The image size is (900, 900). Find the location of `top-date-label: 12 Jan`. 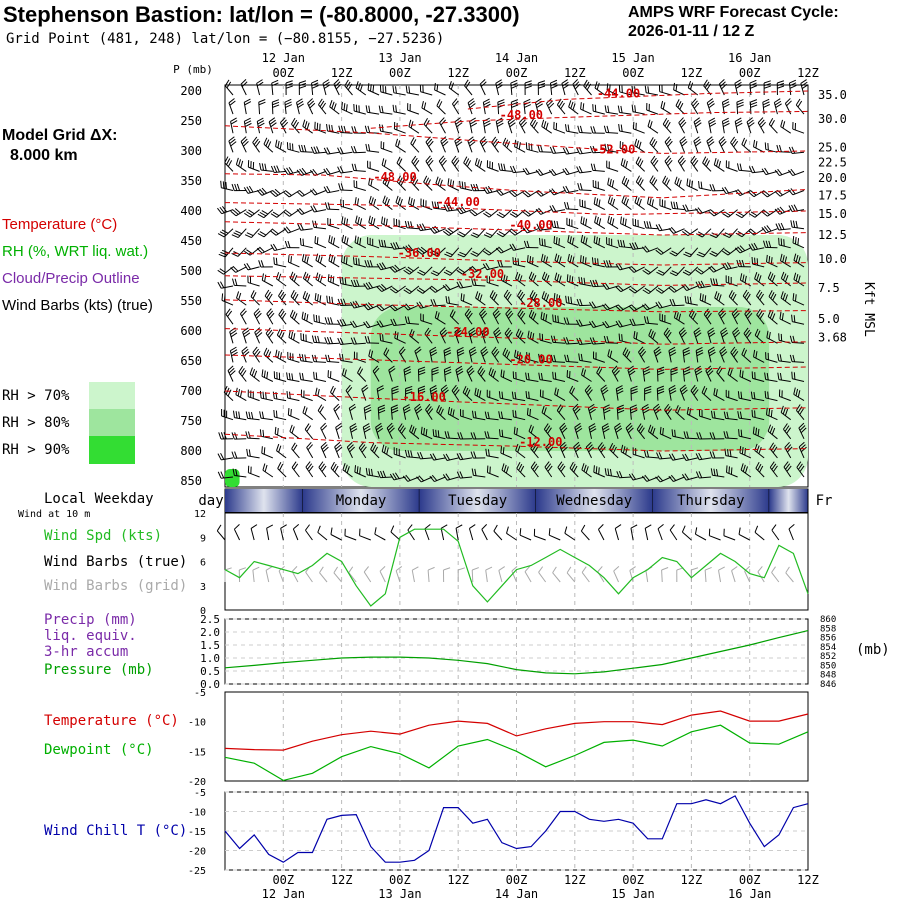

top-date-label: 12 Jan is located at coordinates (283, 58).